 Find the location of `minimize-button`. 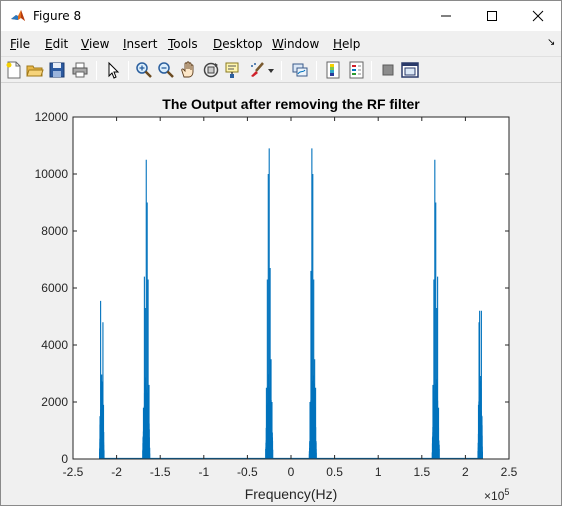

minimize-button is located at coordinates (446, 16).